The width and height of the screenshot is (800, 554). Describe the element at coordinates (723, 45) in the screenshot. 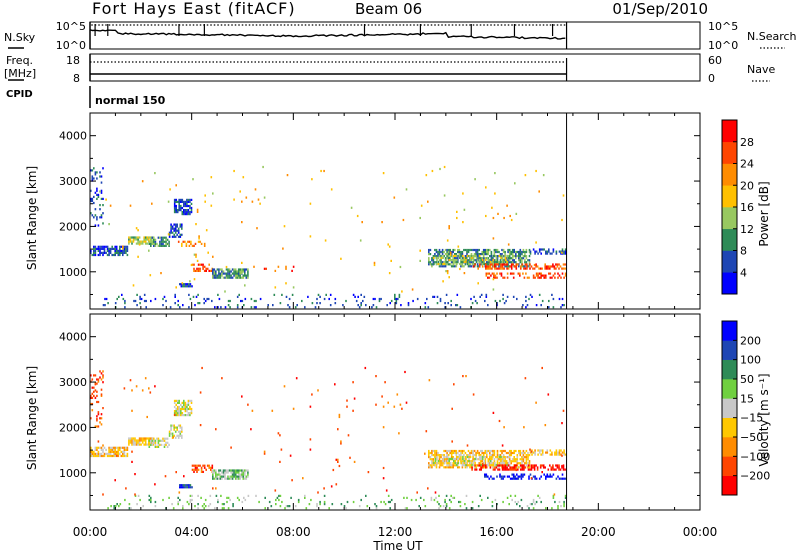

I see `noise-right-tick-bottom: 10^0` at that location.